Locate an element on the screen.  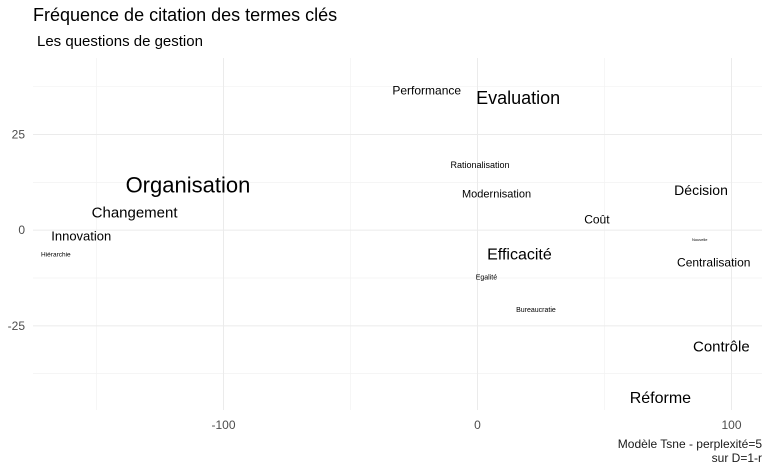
term-label: Modernisation is located at coordinates (496, 195).